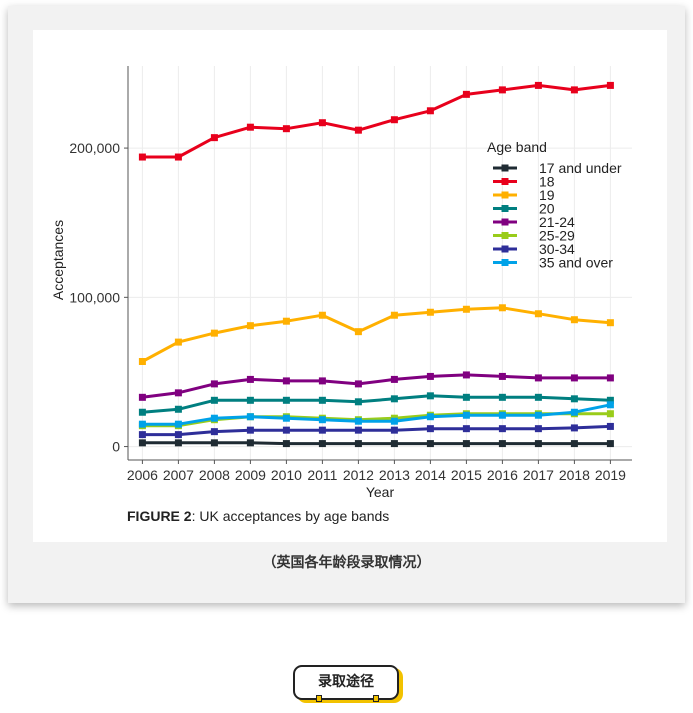  Describe the element at coordinates (376, 443) in the screenshot. I see `series-17-and-under` at that location.